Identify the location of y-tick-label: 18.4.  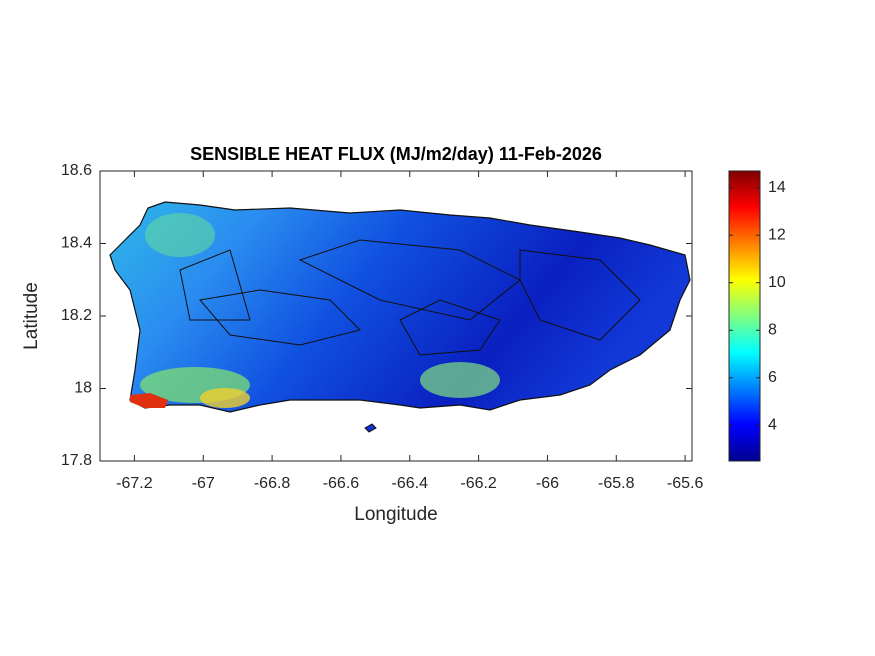
(76, 243).